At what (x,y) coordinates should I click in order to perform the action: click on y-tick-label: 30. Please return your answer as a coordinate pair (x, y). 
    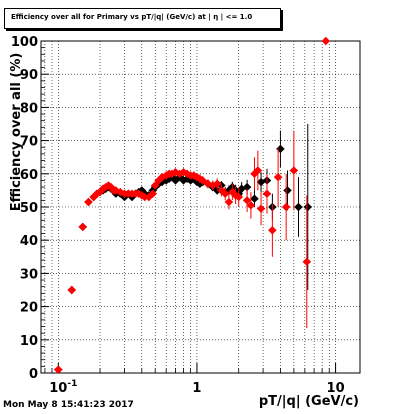
    Looking at the image, I should click on (29, 274).